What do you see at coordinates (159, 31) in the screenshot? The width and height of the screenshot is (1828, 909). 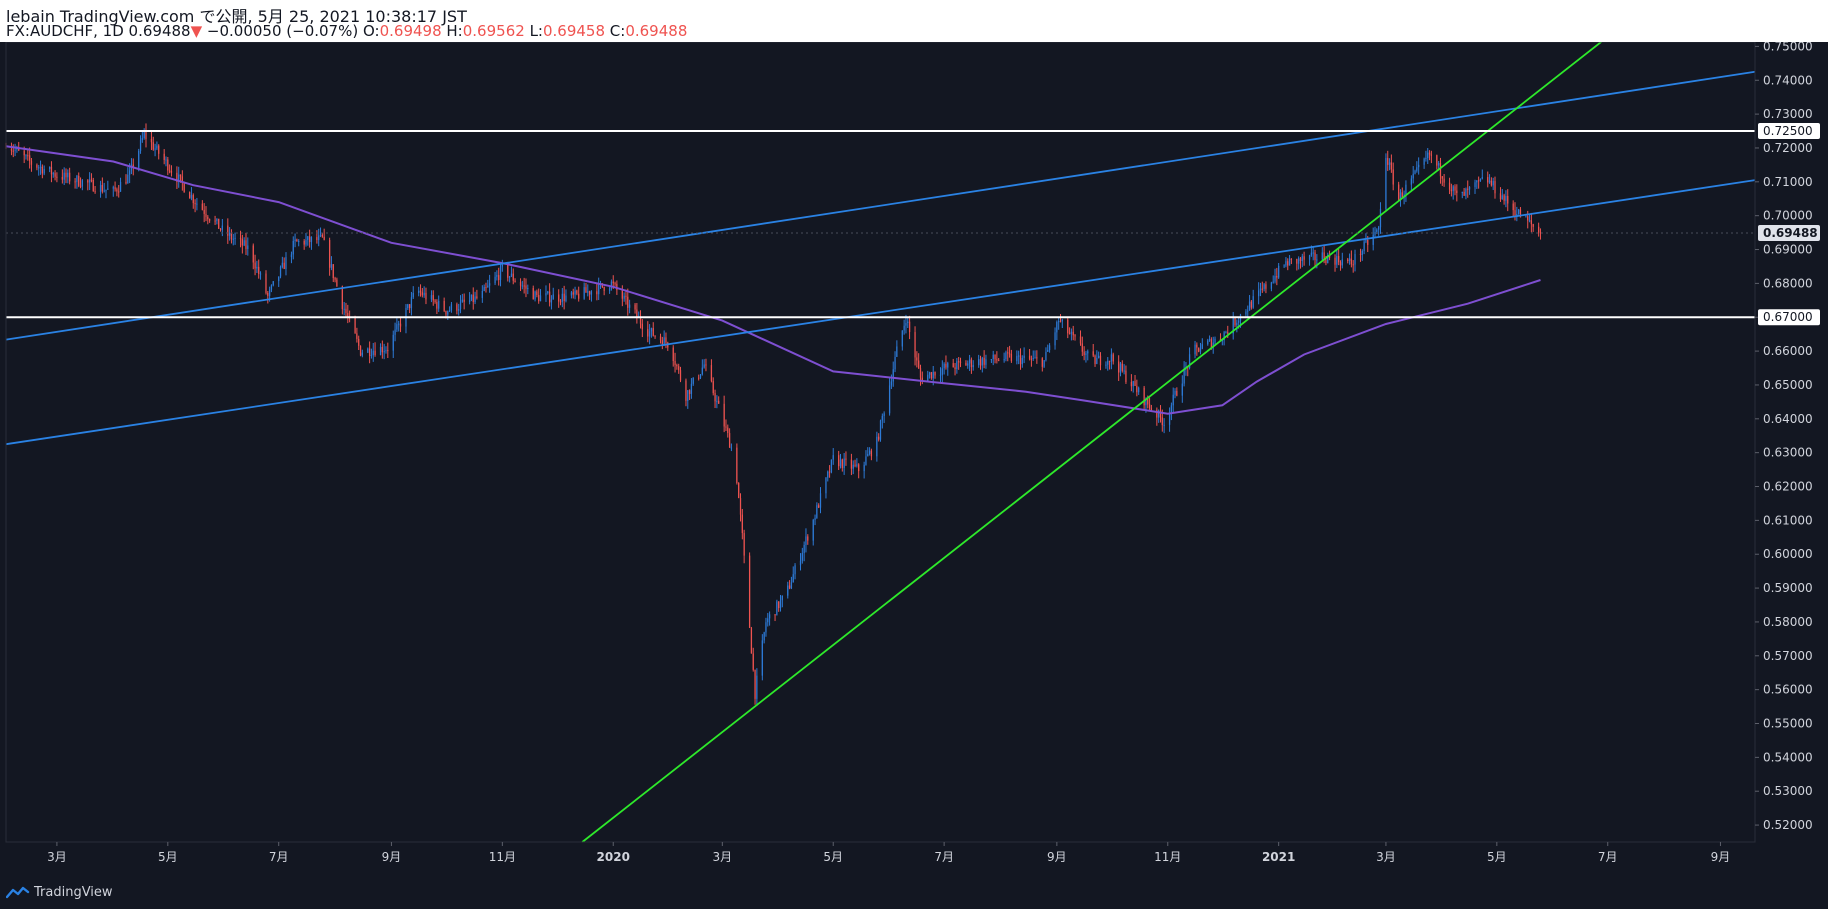 I see `last-price-text: 0.69488` at bounding box center [159, 31].